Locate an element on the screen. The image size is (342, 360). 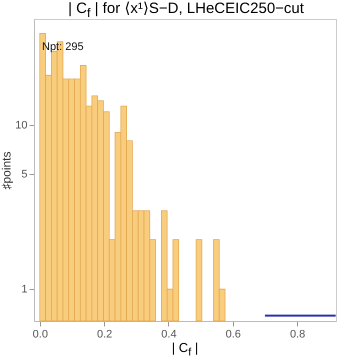
y-tick-label: 10 is located at coordinates (21, 125).